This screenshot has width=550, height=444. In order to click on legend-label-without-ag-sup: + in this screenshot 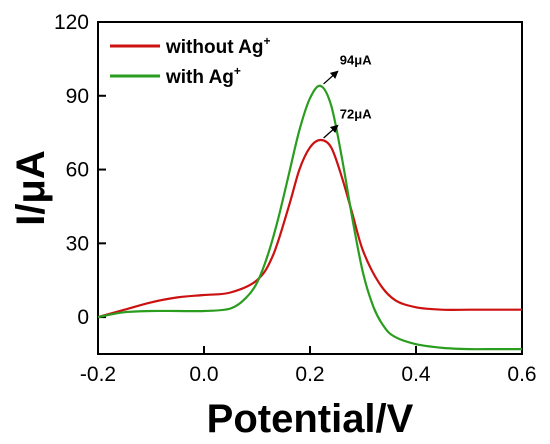, I will do `click(266, 41)`.